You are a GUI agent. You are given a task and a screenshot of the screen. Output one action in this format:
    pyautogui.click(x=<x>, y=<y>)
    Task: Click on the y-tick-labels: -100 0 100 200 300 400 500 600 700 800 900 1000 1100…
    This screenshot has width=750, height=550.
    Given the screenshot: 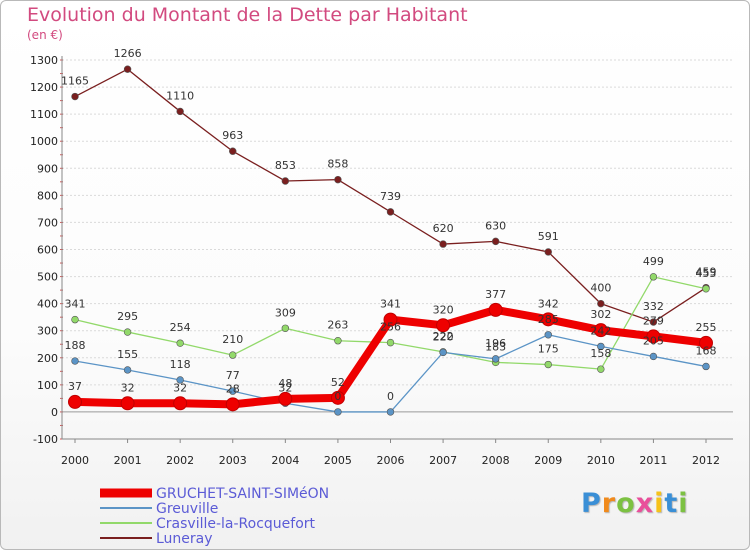 What is the action you would take?
    pyautogui.click(x=44, y=250)
    